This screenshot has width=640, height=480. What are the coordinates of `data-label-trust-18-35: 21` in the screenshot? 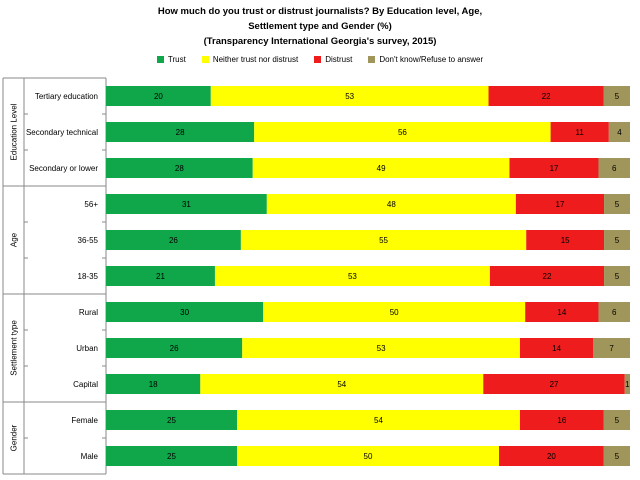 It's located at (160, 276).